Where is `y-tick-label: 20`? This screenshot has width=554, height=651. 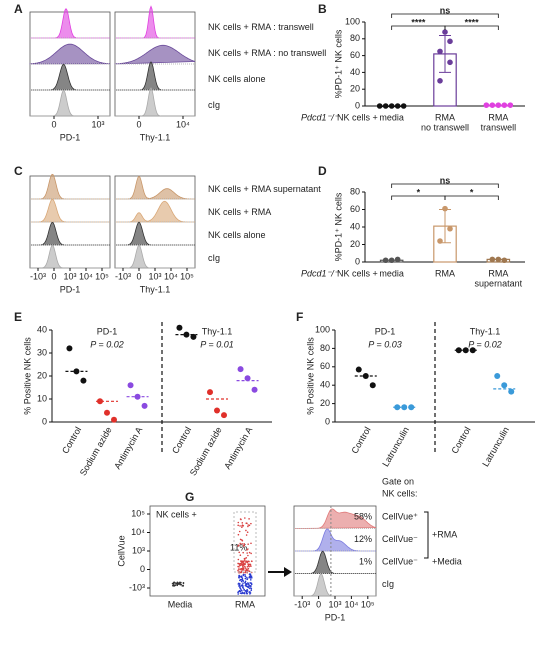 y-tick-label: 20 is located at coordinates (355, 244).